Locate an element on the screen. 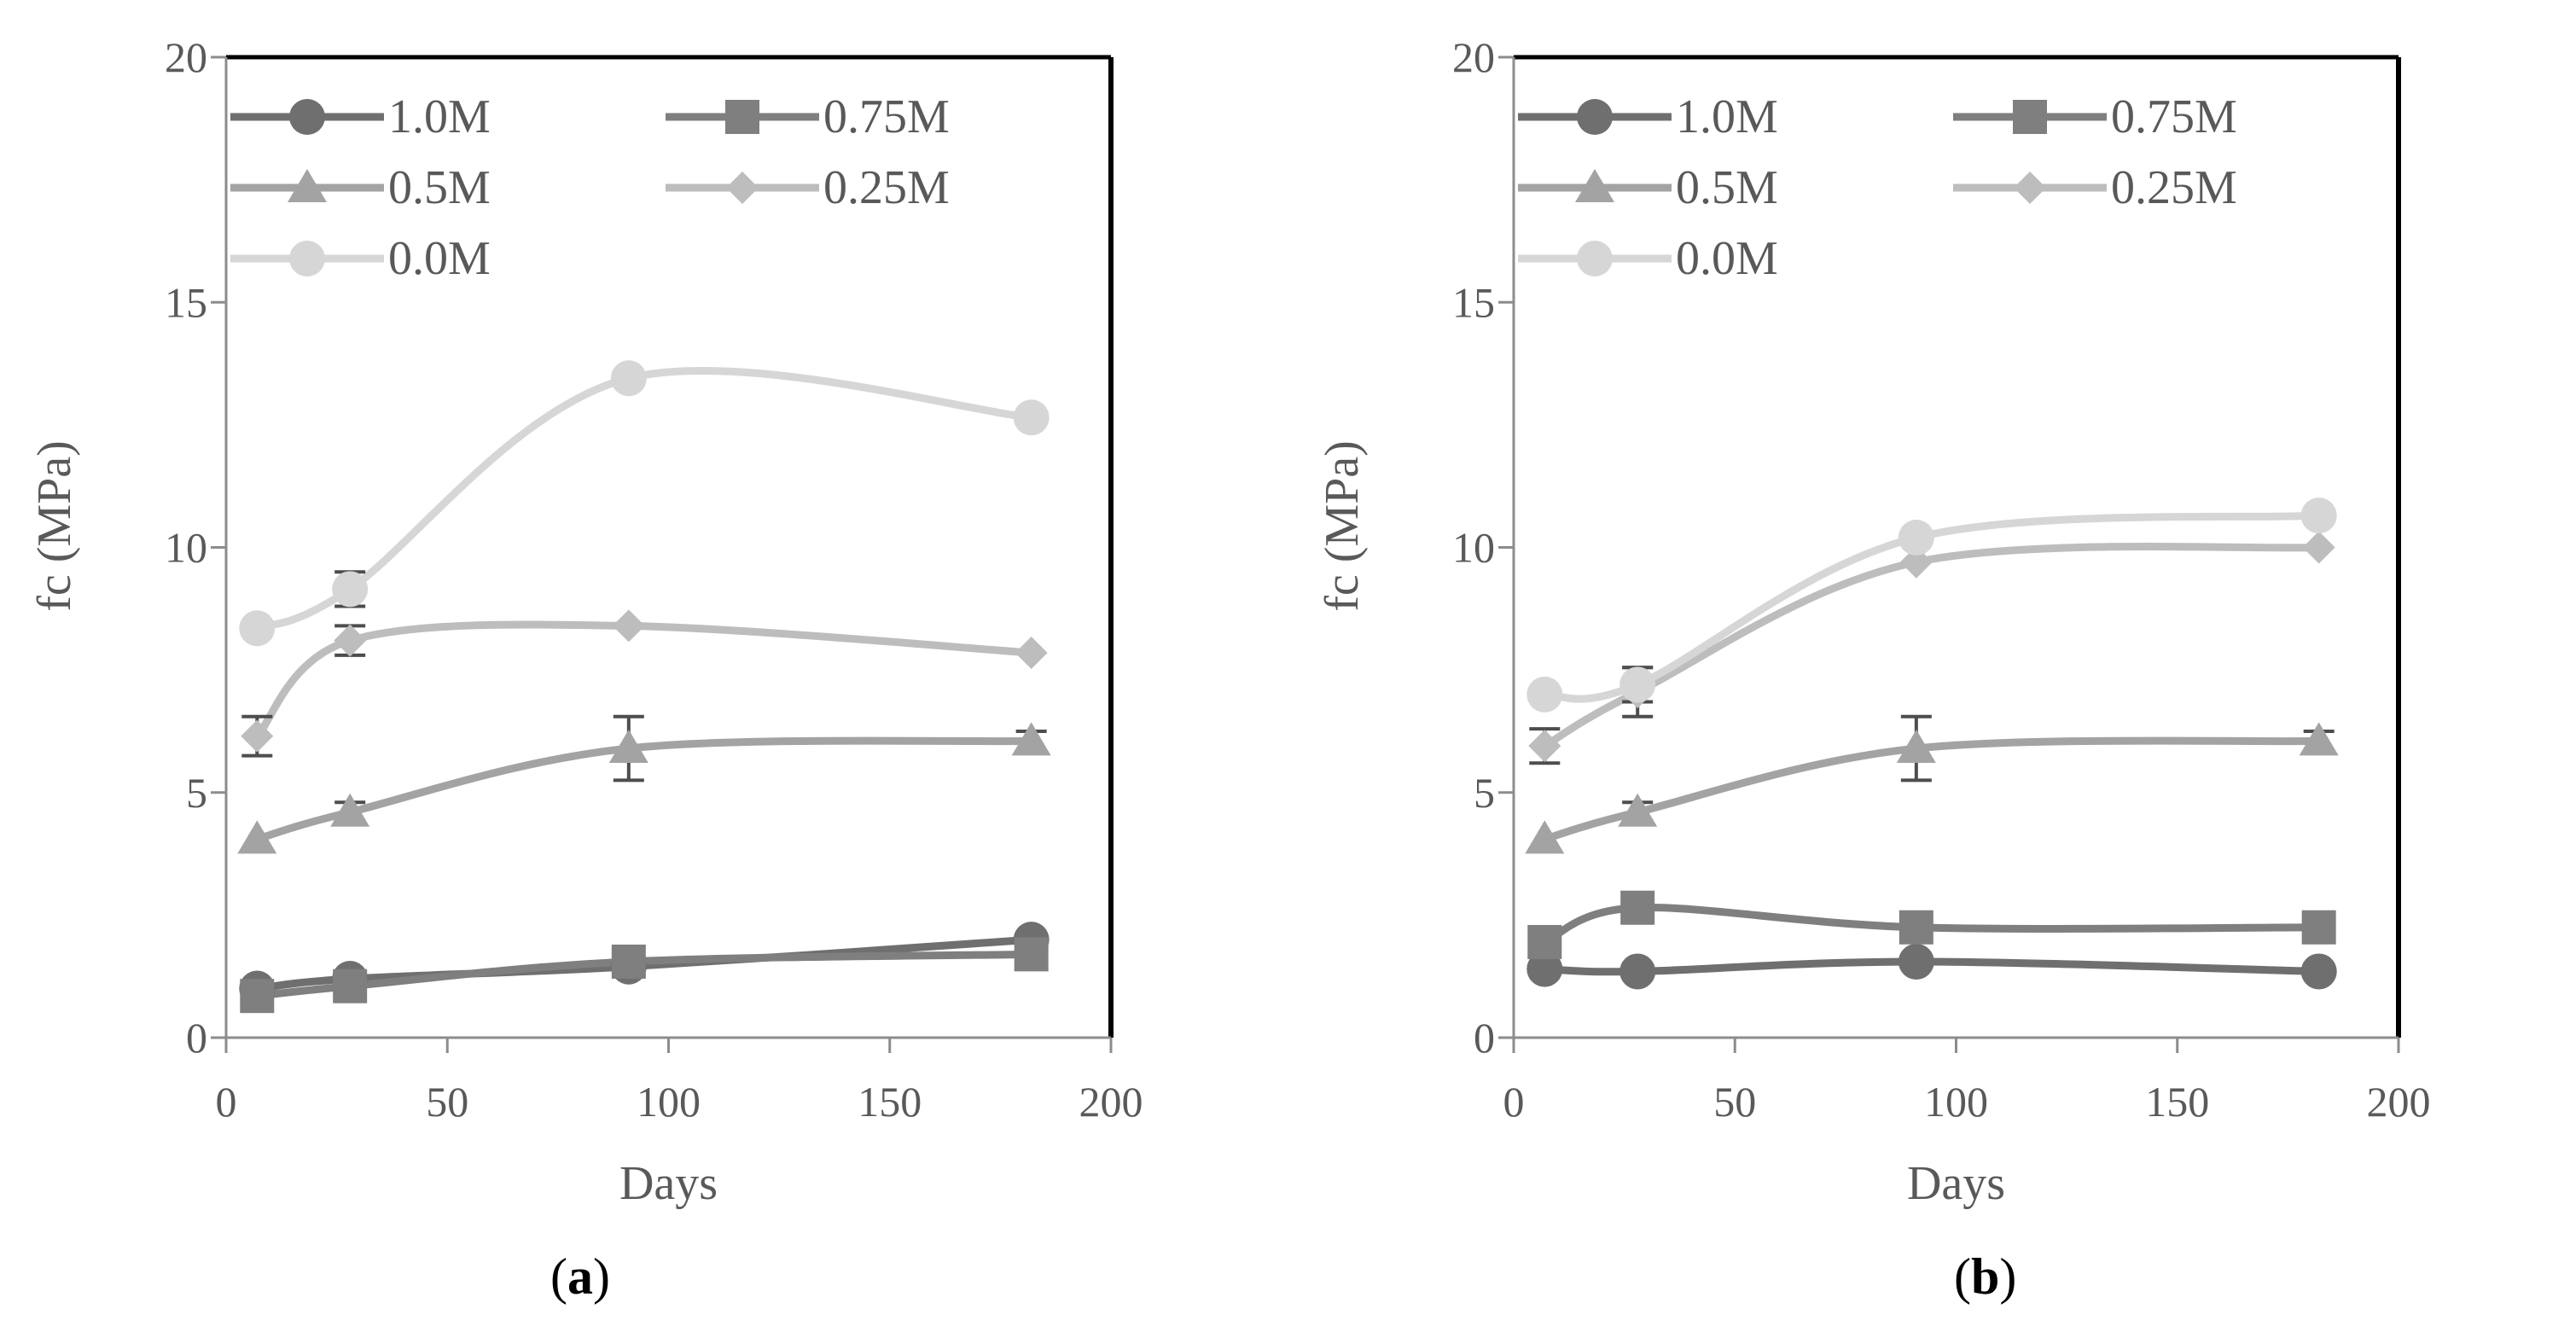 This screenshot has height=1338, width=2576. panel-label-a: a is located at coordinates (580, 1276).